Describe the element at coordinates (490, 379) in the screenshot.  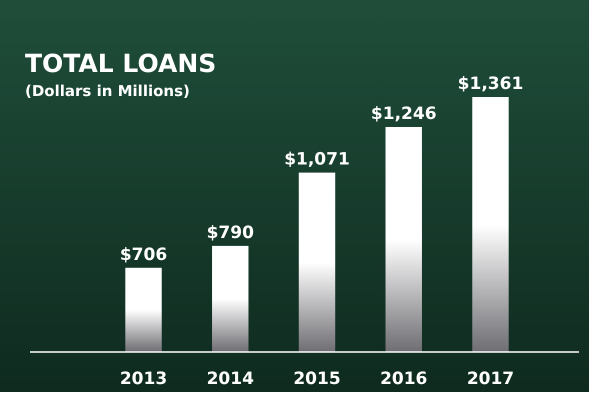
I see `x-tick-label: 2017` at that location.